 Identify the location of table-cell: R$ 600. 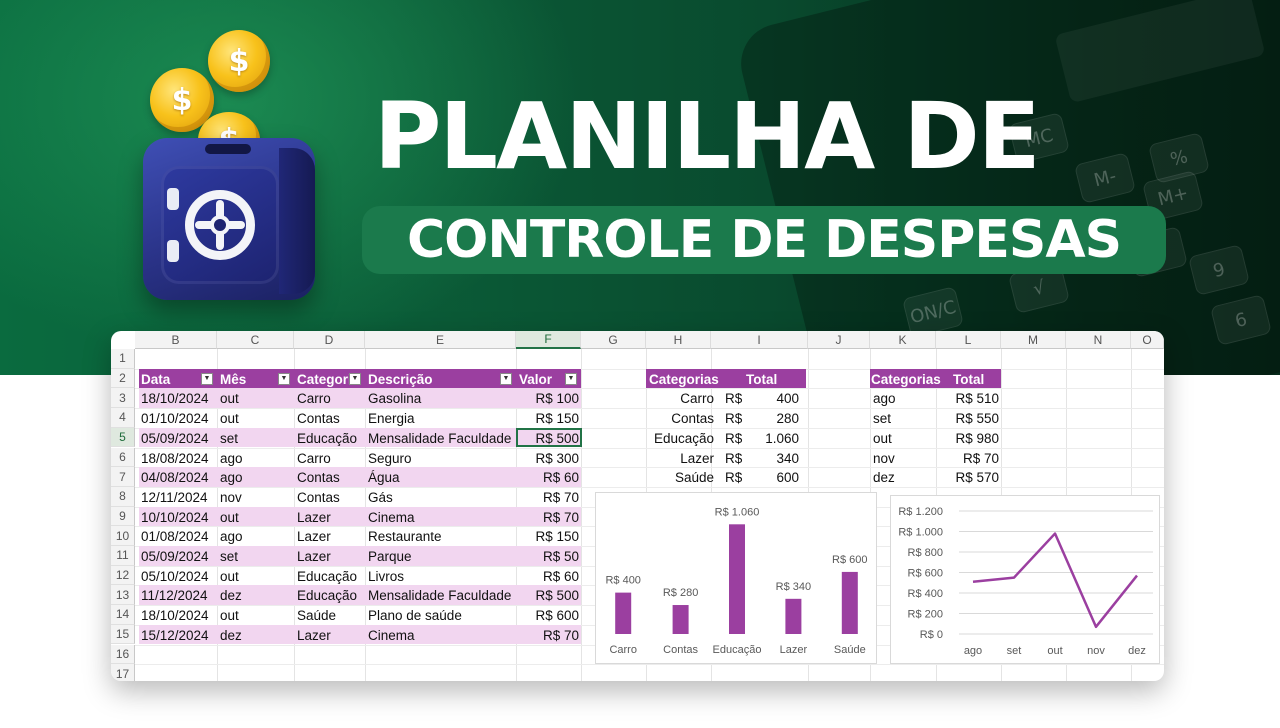
(557, 616).